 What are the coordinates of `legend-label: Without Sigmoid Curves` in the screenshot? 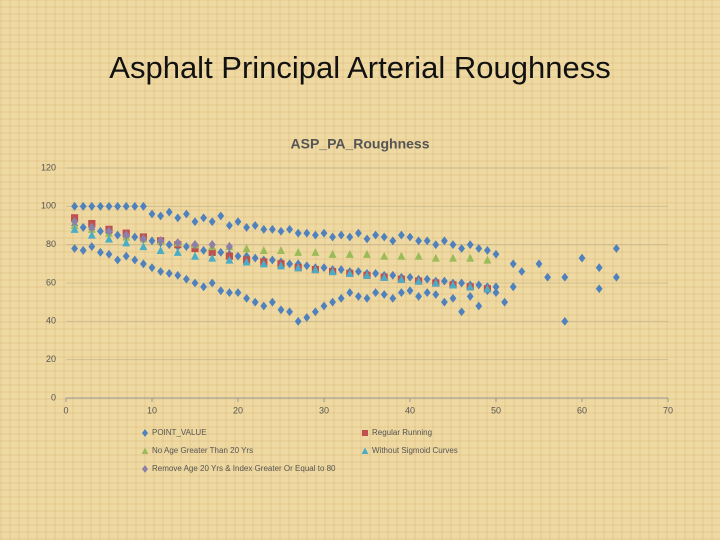 It's located at (415, 450).